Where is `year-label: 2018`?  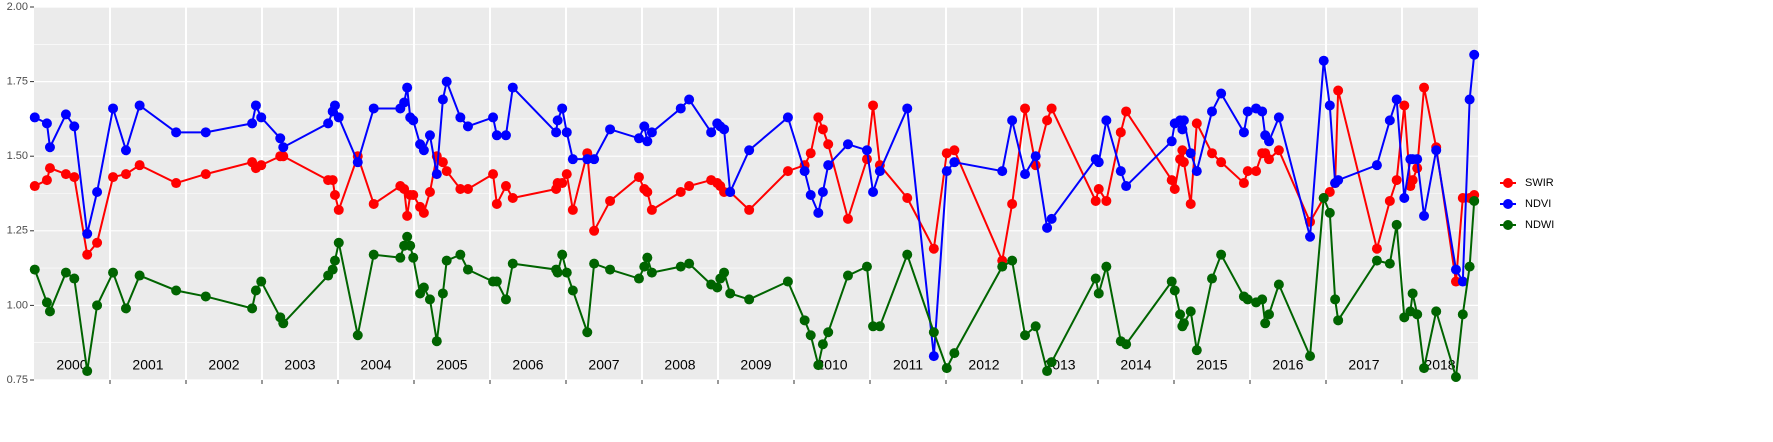
year-label: 2018 is located at coordinates (1439, 365).